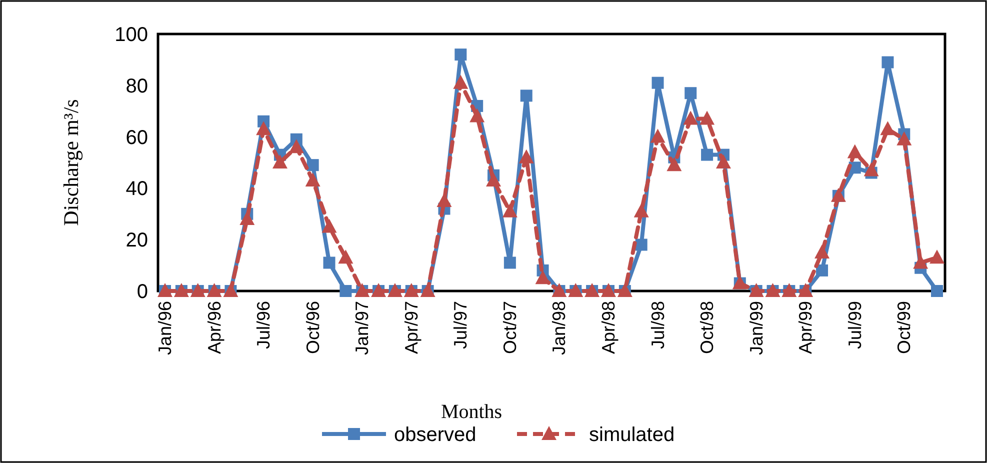 Image resolution: width=987 pixels, height=463 pixels. I want to click on y-tick-label: 100, so click(131, 35).